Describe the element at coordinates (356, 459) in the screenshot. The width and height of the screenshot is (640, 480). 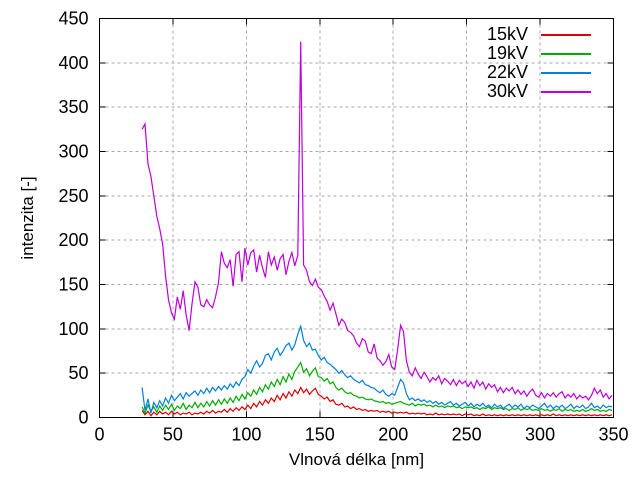
I see `x-axis-label: Vlnová délka [nm]` at that location.